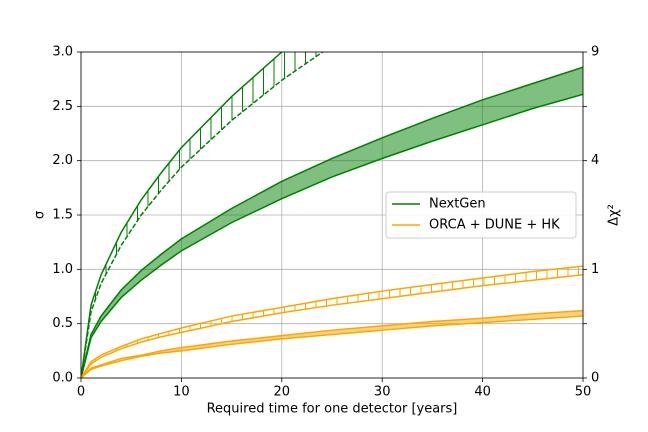  Describe the element at coordinates (62, 52) in the screenshot. I see `y-tick-label: 3.0` at that location.